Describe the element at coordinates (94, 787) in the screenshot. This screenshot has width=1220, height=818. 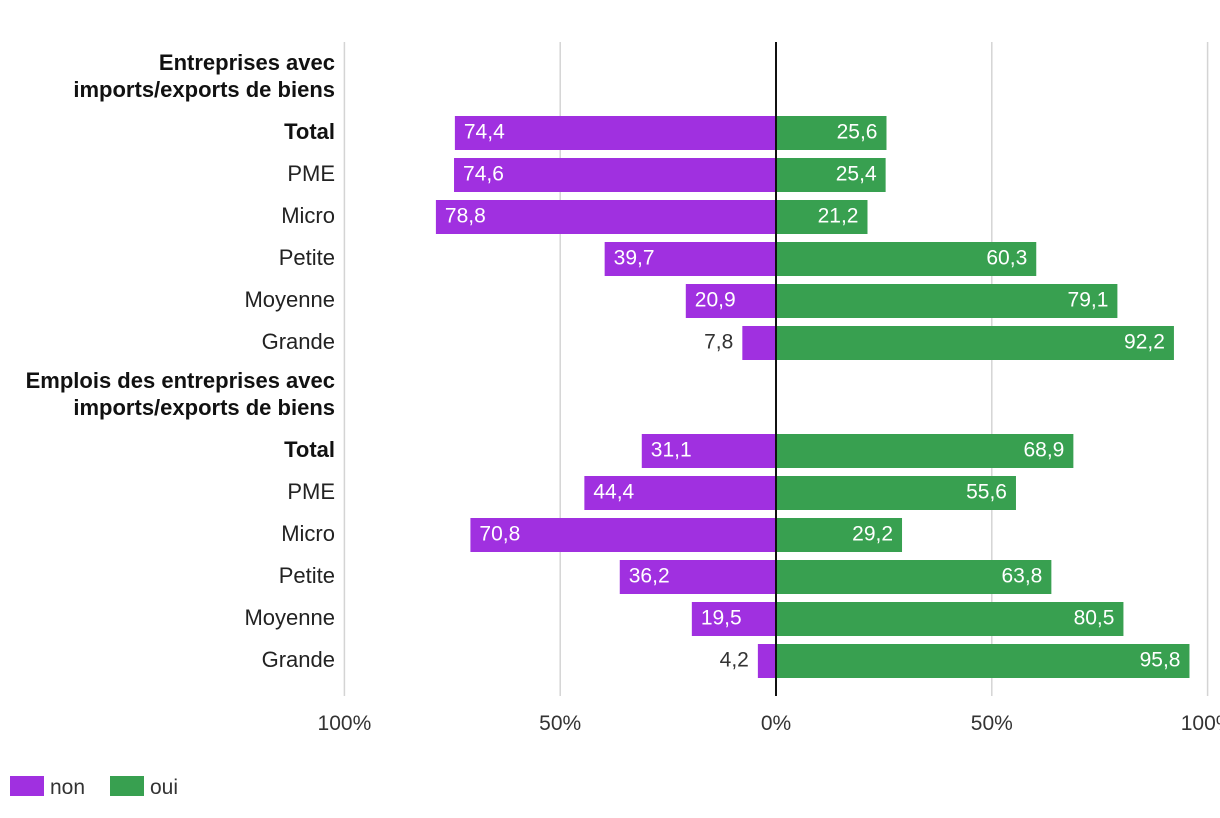
I see `legend: non oui` at that location.